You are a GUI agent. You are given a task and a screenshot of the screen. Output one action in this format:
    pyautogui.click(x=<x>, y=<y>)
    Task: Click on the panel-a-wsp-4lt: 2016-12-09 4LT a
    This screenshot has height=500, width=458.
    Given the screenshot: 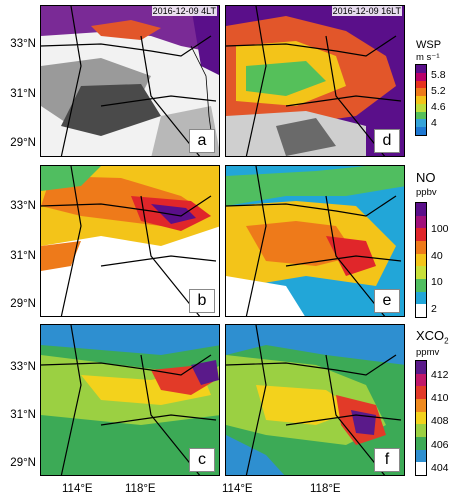 What is the action you would take?
    pyautogui.click(x=130, y=81)
    